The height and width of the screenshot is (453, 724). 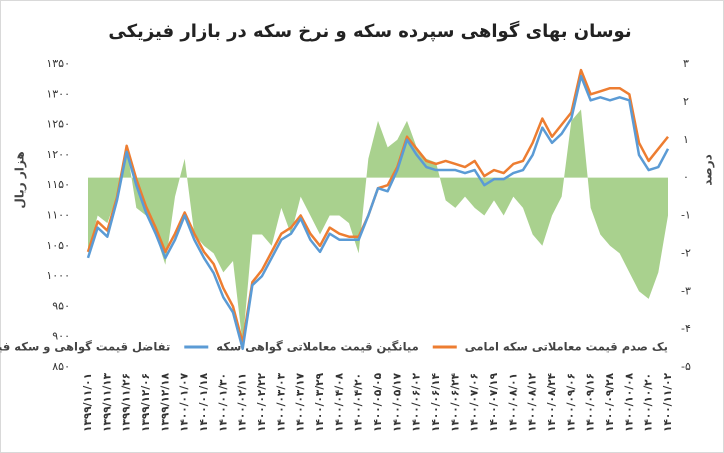 What do you see at coordinates (571, 402) in the screenshot?
I see `x-tick-label: ۱۴۰۰/۰۹/۰۶` at bounding box center [571, 402].